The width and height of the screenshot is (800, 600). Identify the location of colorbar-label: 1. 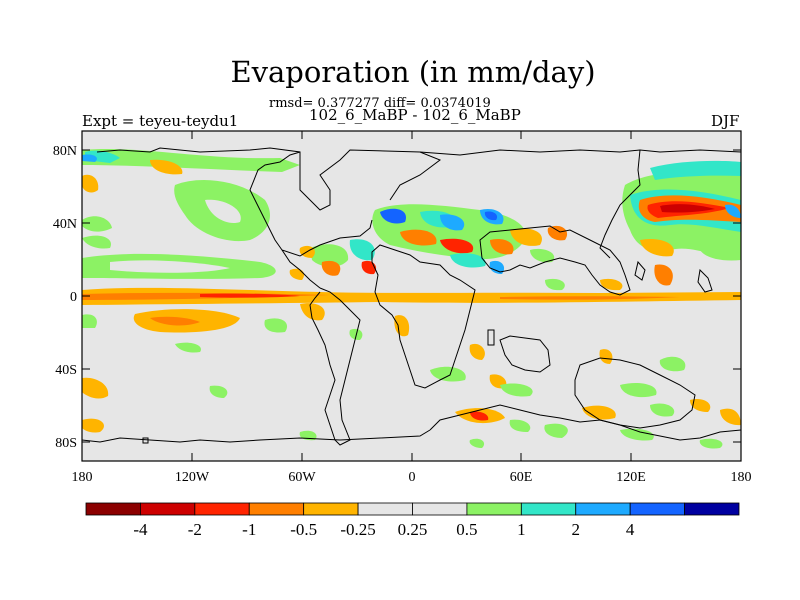
(521, 529).